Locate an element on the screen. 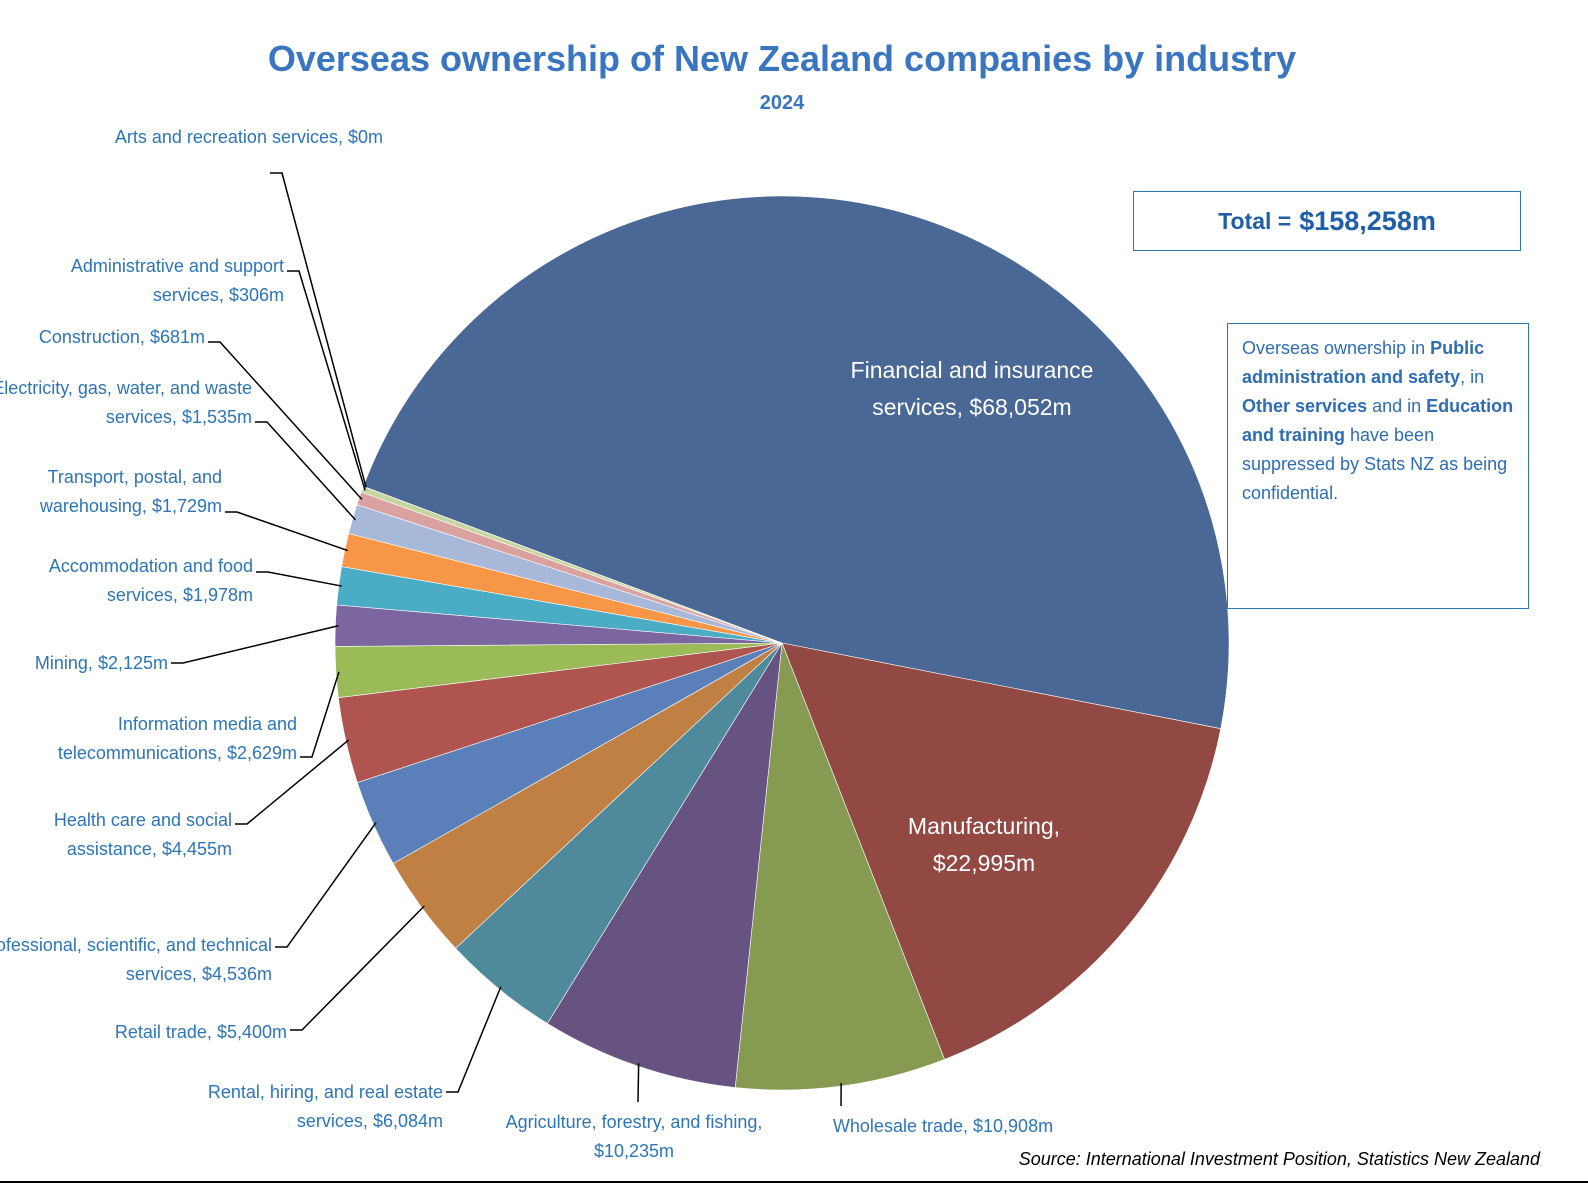  total-box: Total = $158,258m is located at coordinates (1327, 221).